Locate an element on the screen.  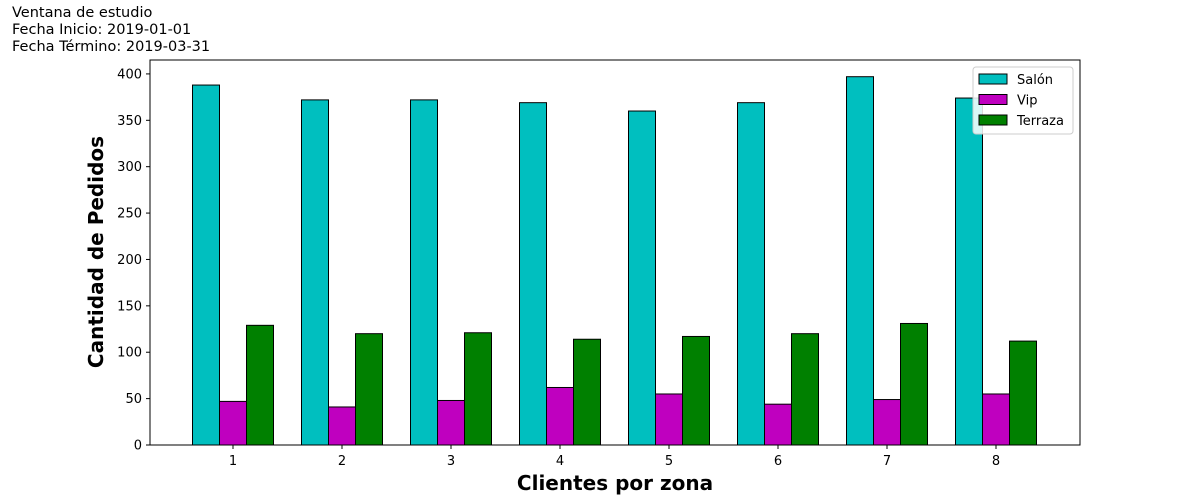
y-tick-label: 300 is located at coordinates (129, 167).